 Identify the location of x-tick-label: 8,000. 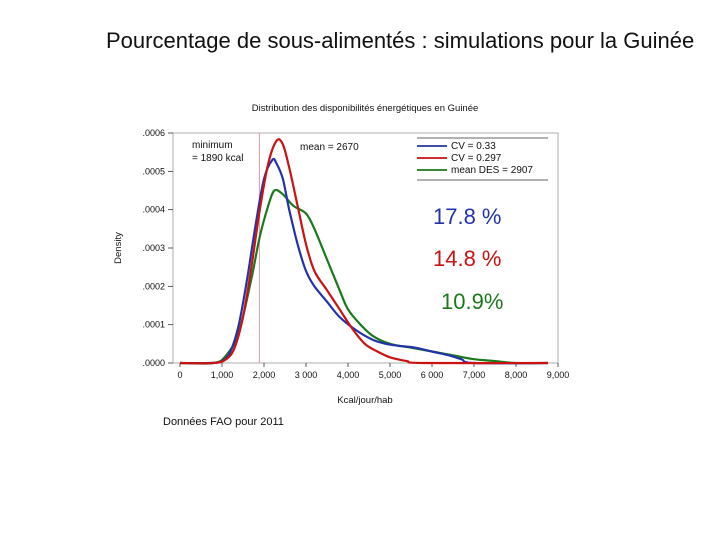
(516, 375).